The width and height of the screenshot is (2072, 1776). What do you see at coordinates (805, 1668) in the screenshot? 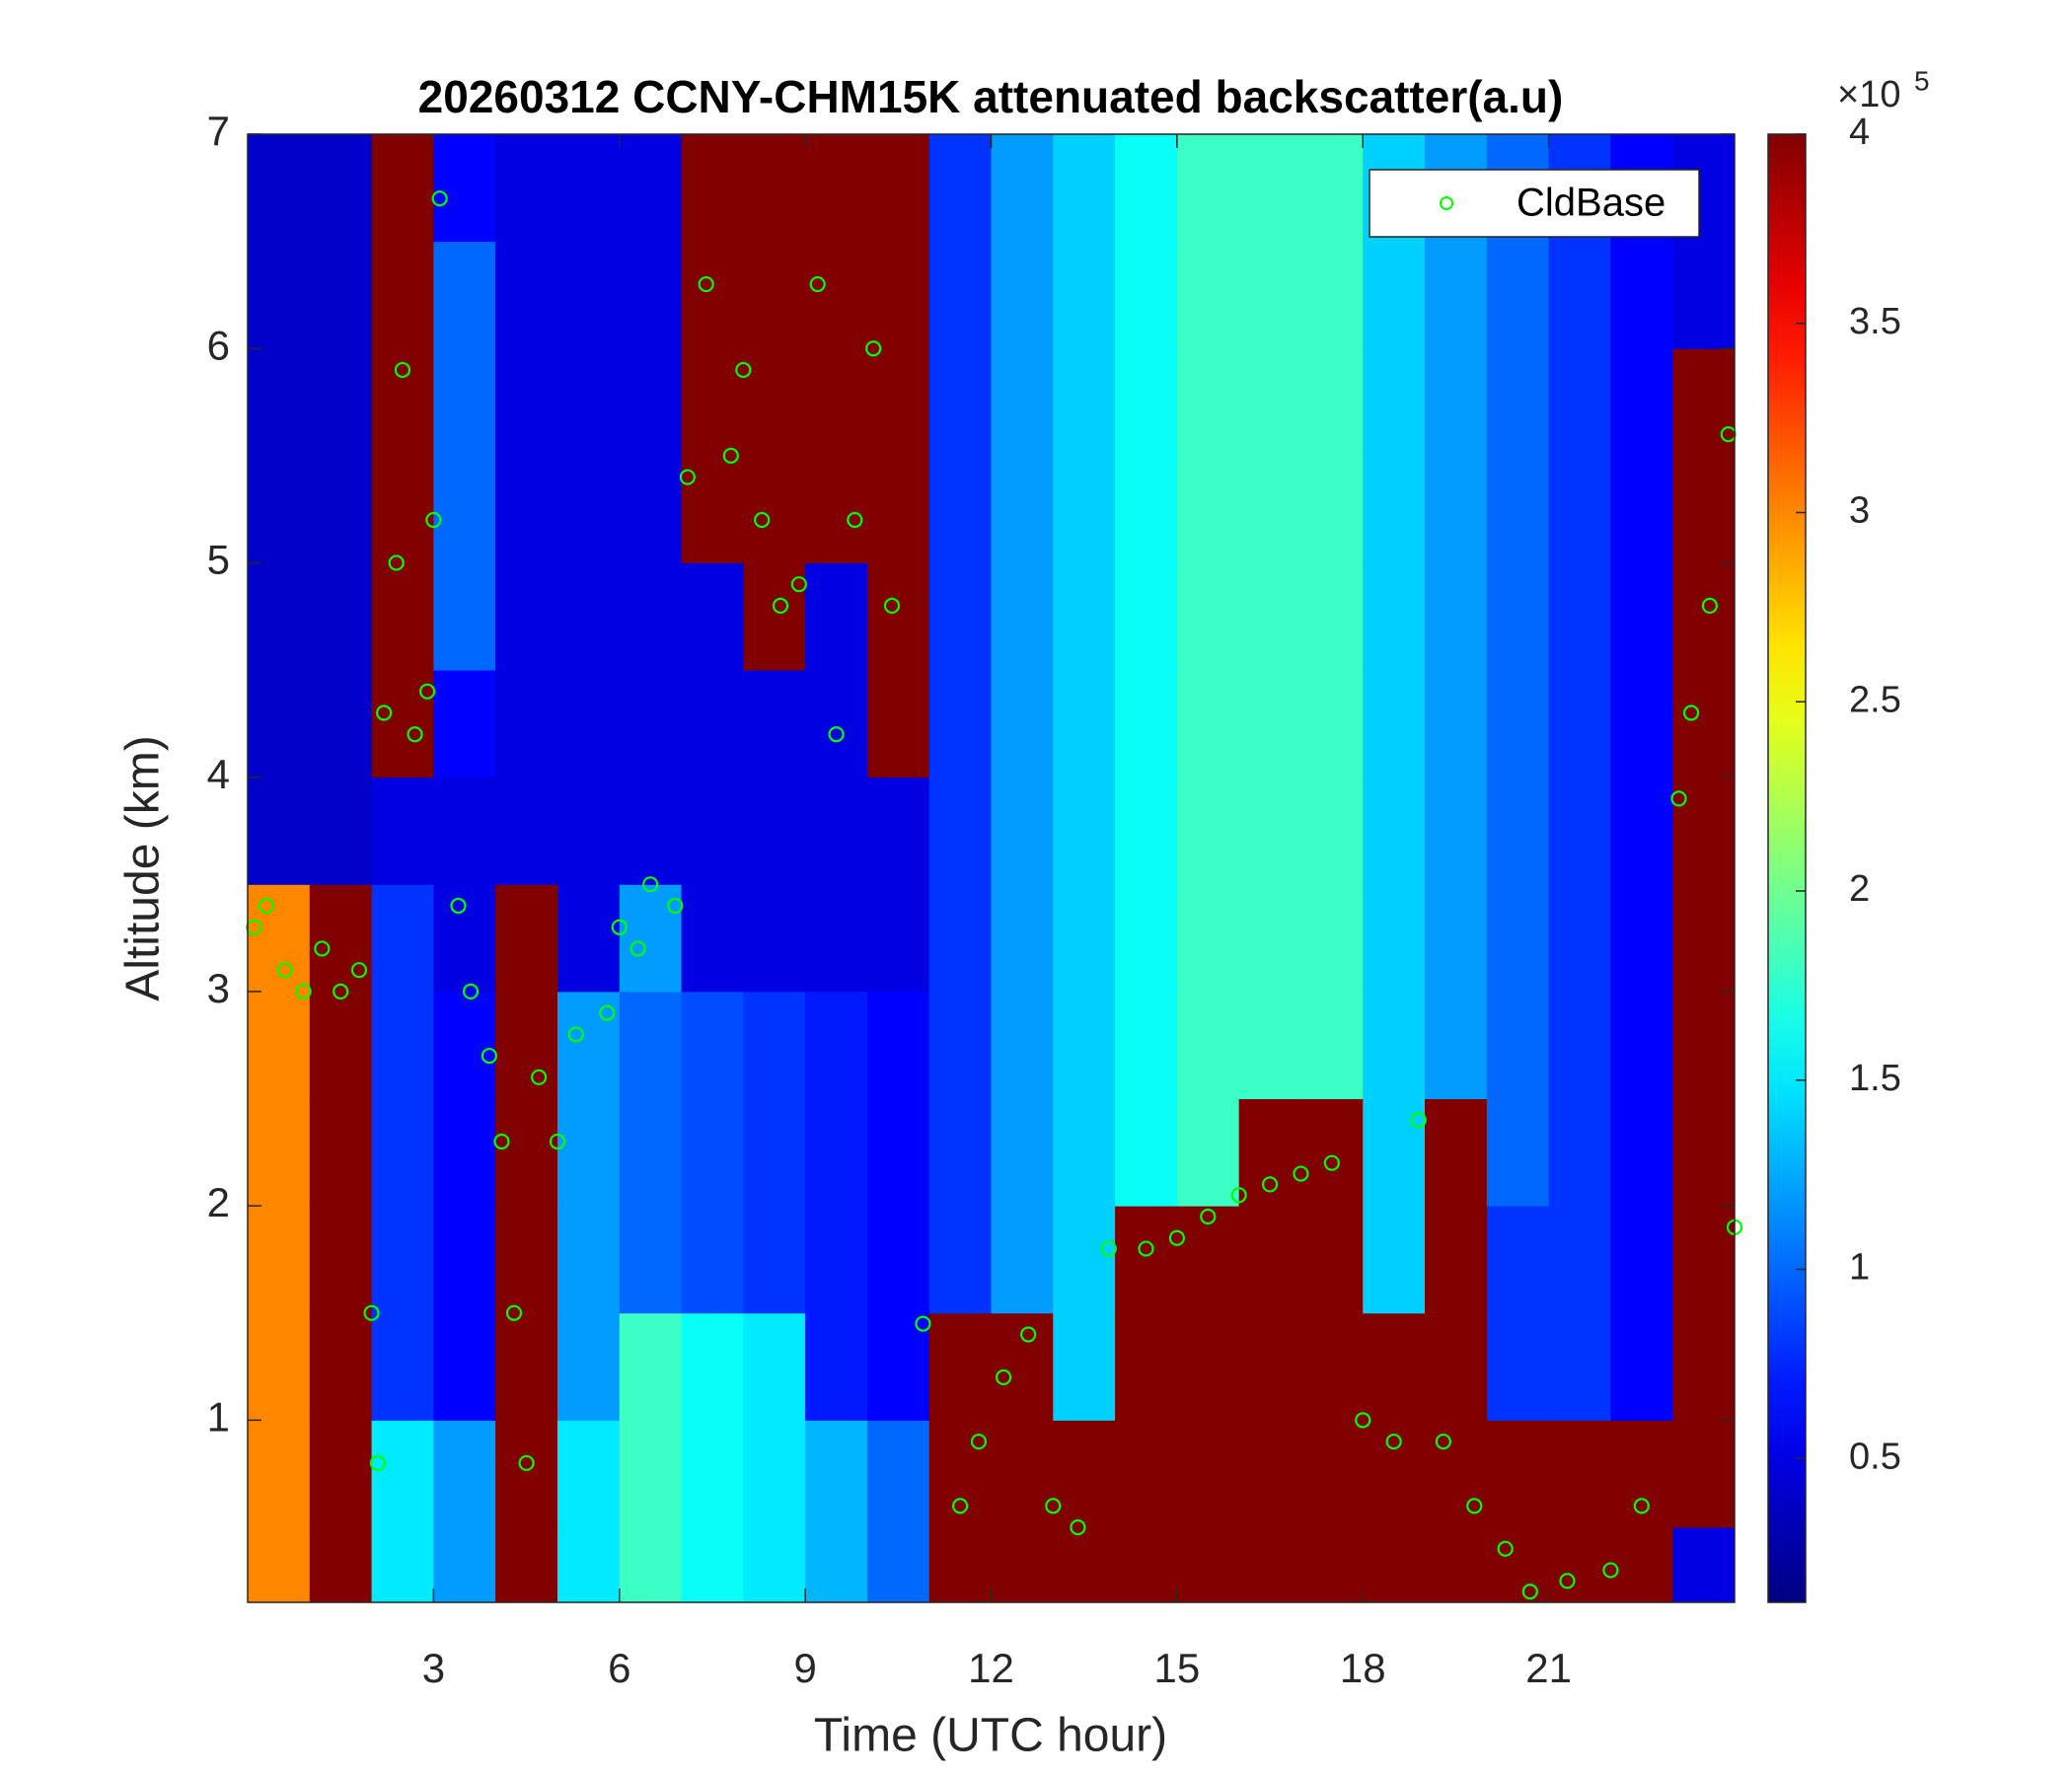
I see `x-tick-label: 9` at bounding box center [805, 1668].